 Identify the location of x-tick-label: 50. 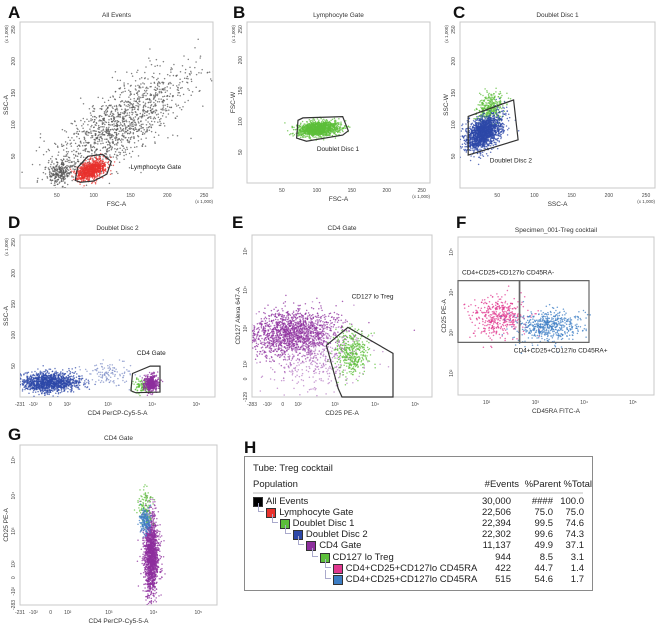
(57, 196).